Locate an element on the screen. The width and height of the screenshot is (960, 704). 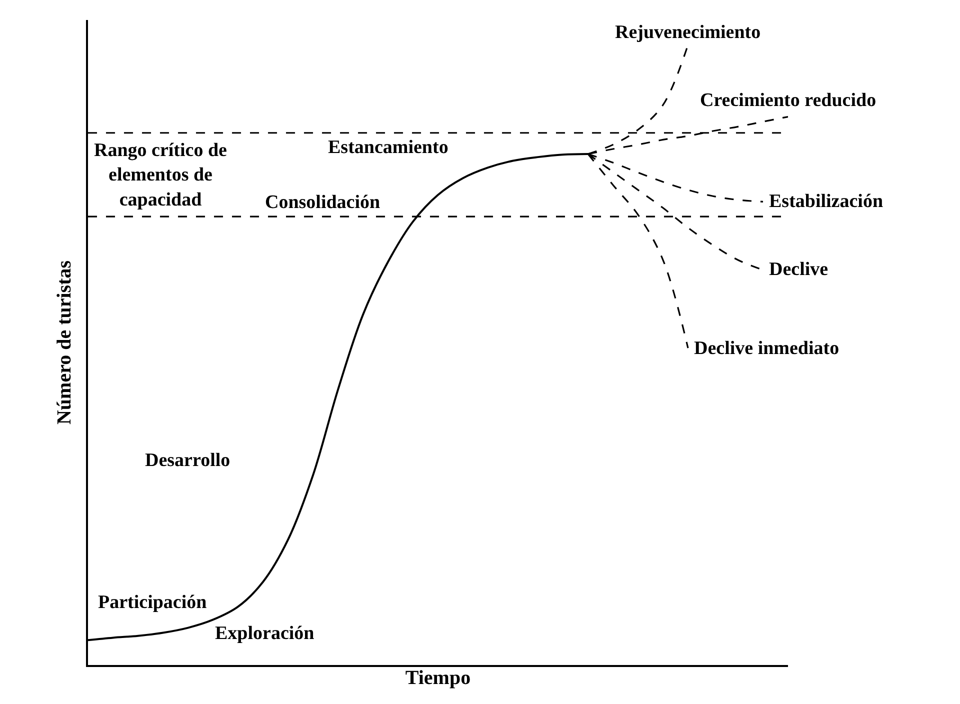
series-label: Crecimiento reducido is located at coordinates (788, 100).